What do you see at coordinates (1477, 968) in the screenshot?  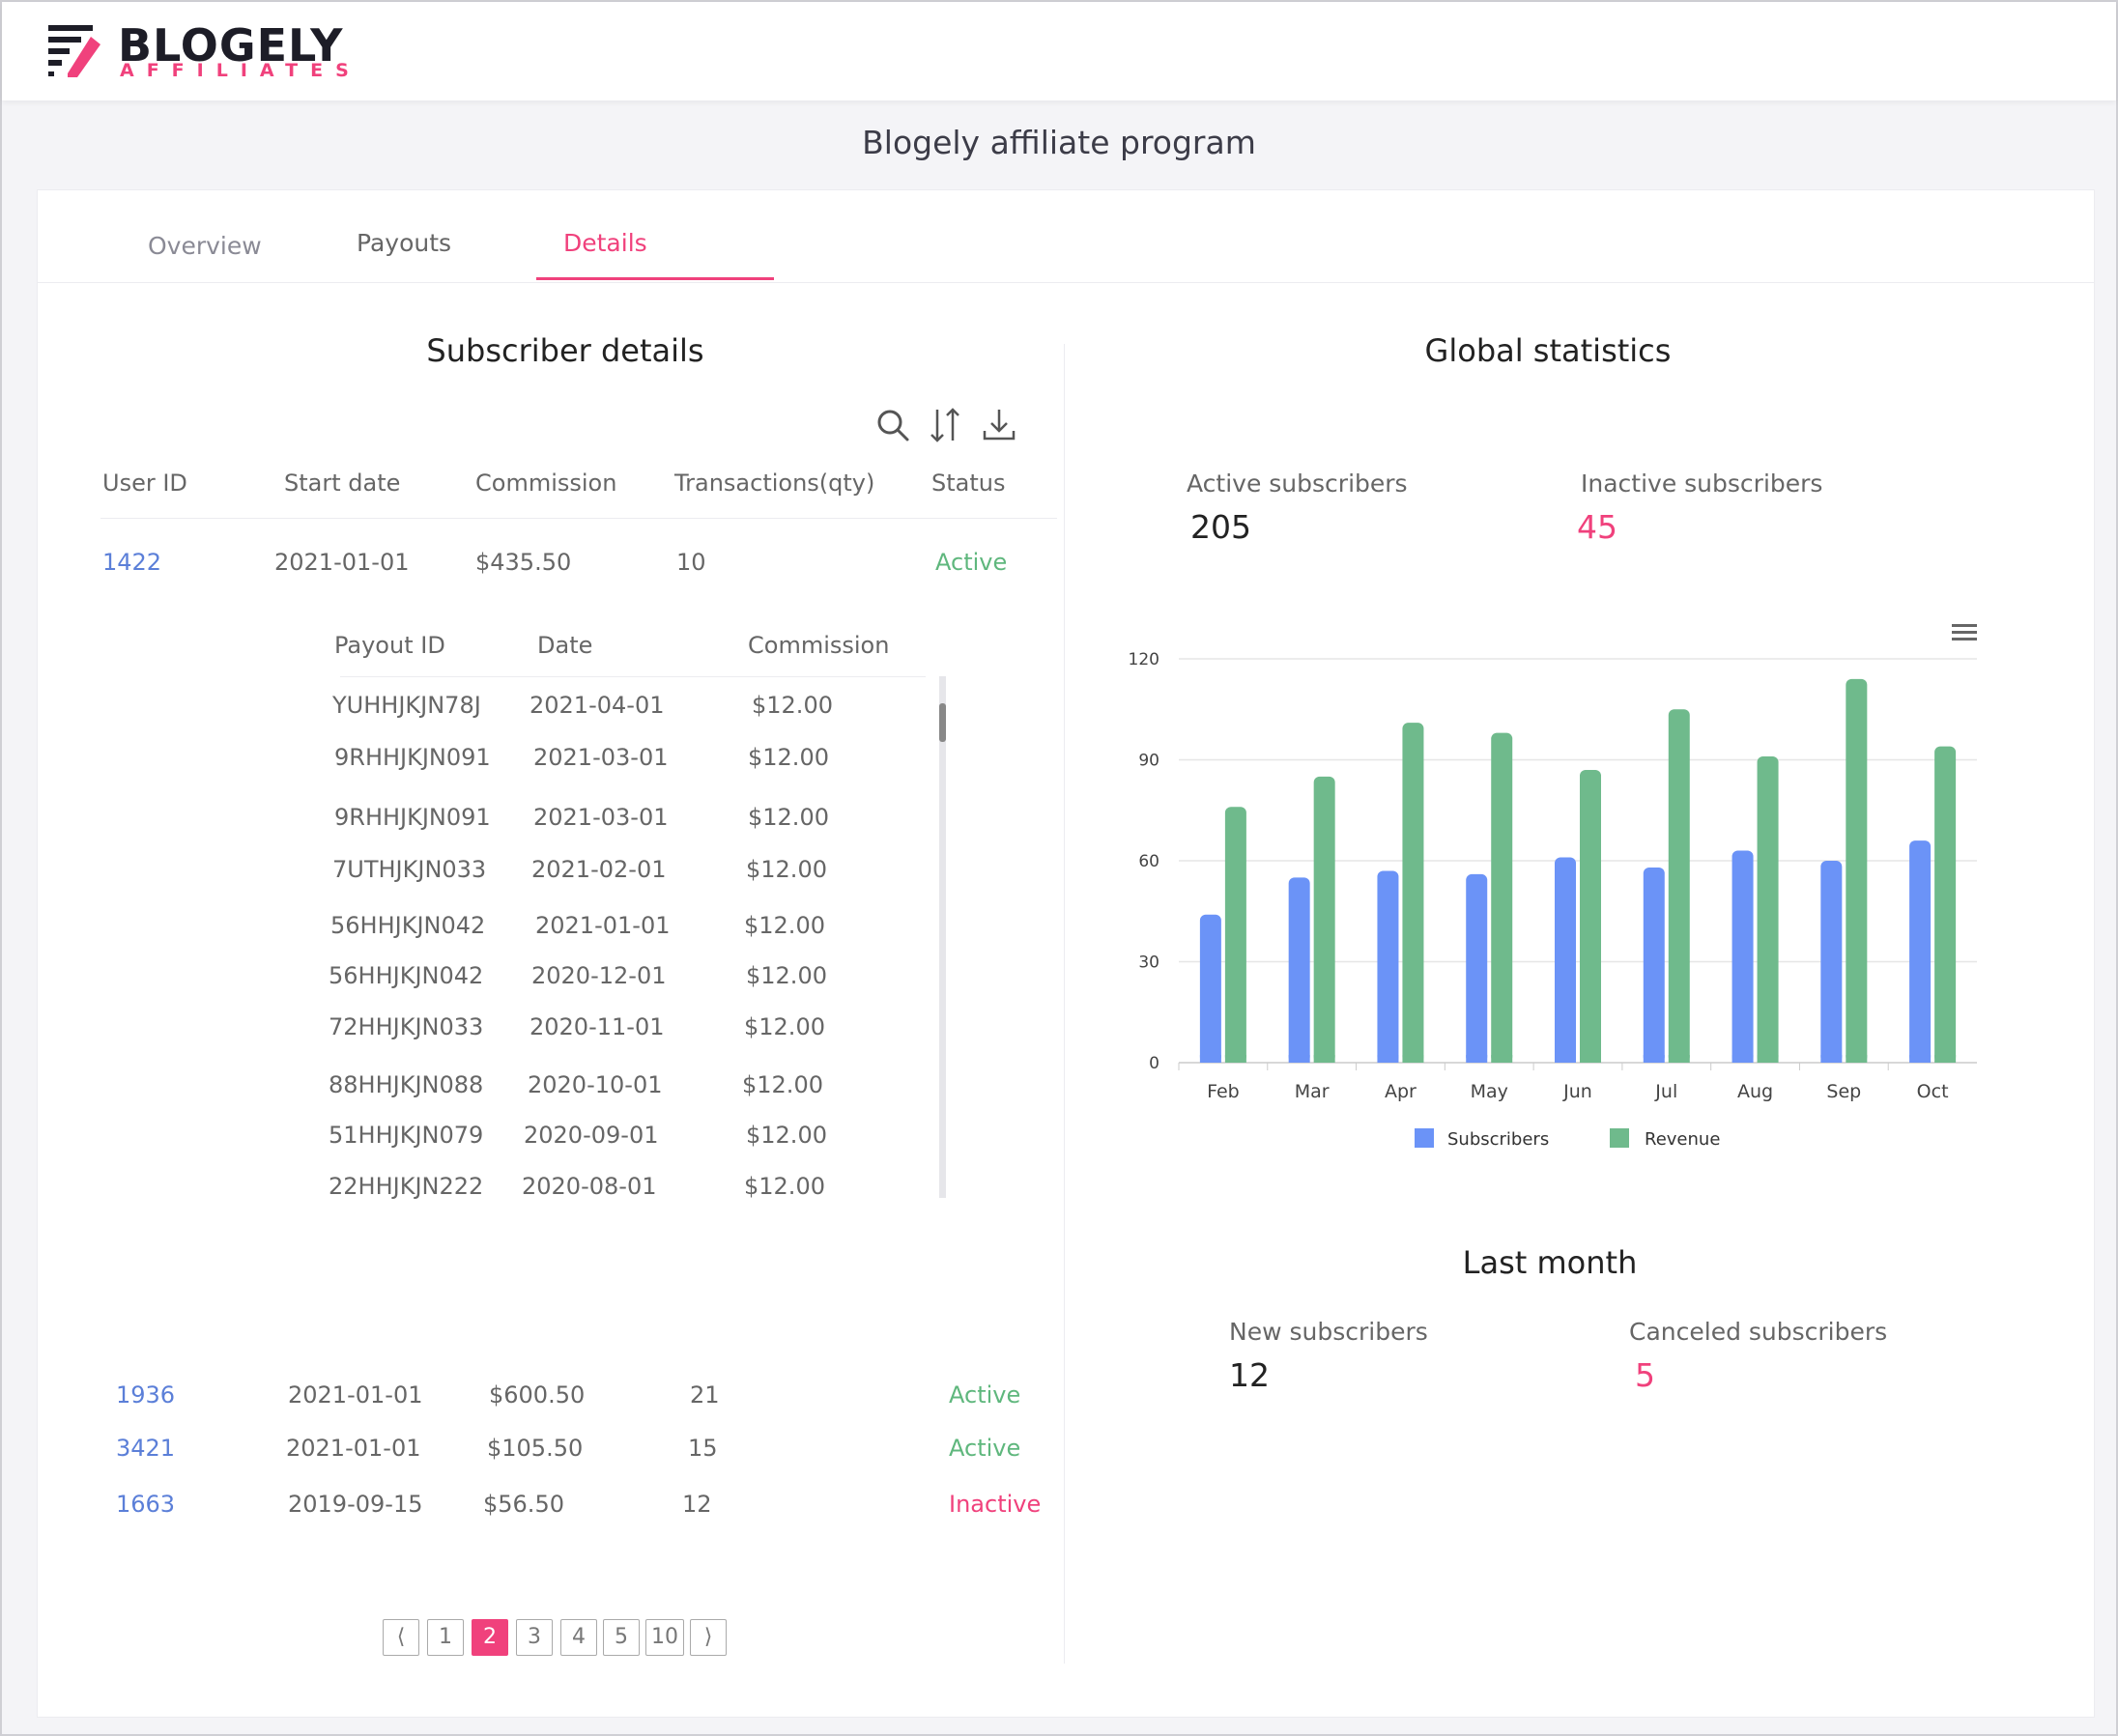 I see `bar-subscribers-may` at bounding box center [1477, 968].